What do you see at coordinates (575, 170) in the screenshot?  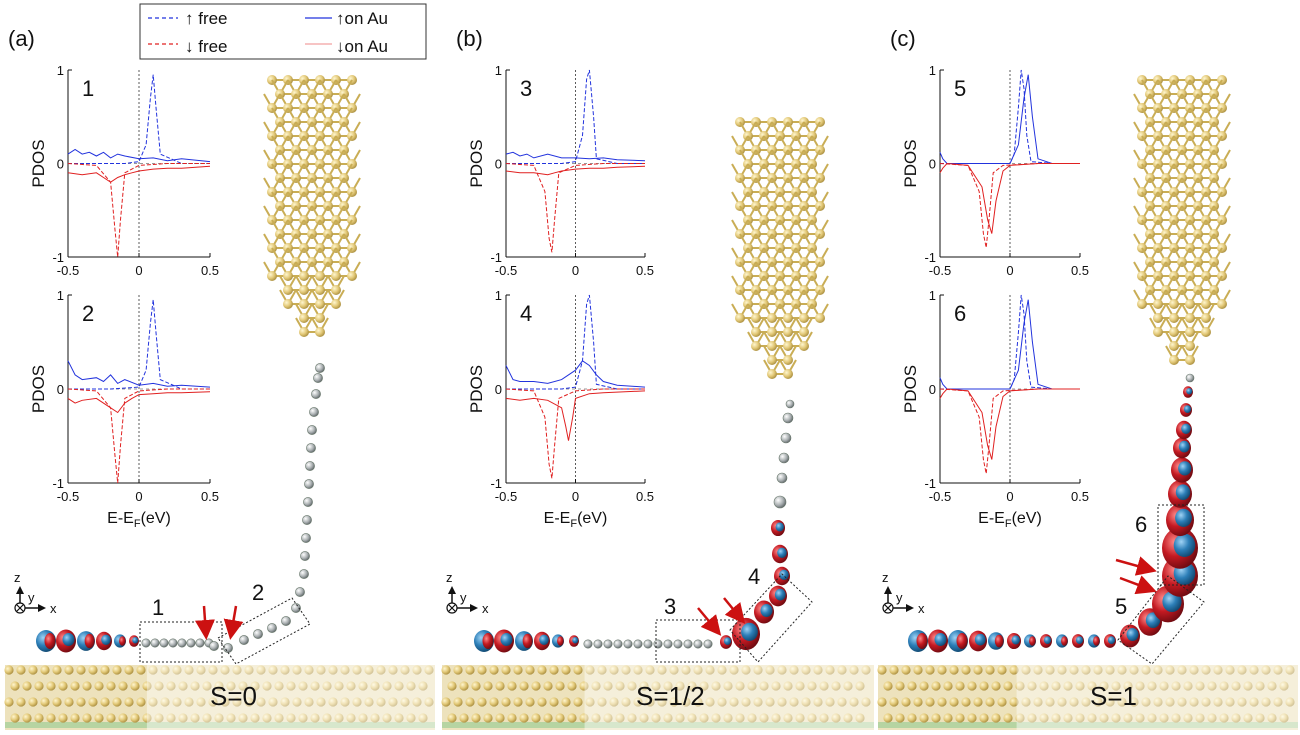 I see `series-line-down-on-au` at bounding box center [575, 170].